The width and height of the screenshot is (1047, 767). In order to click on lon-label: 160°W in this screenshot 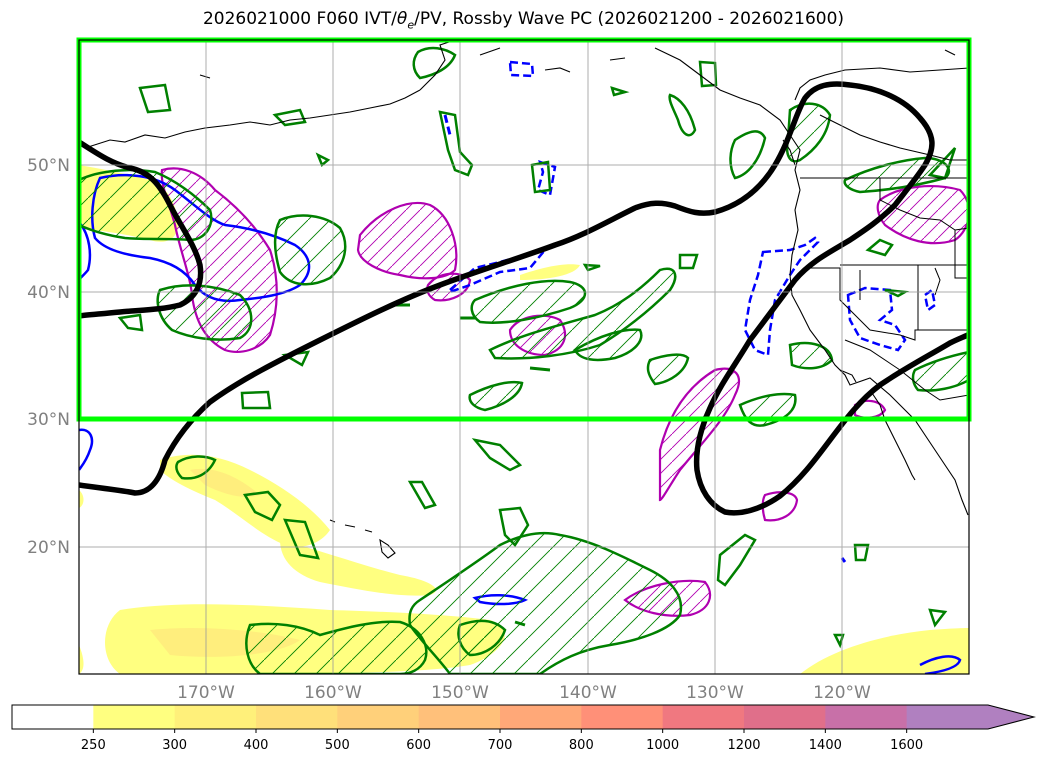, I will do `click(333, 691)`.